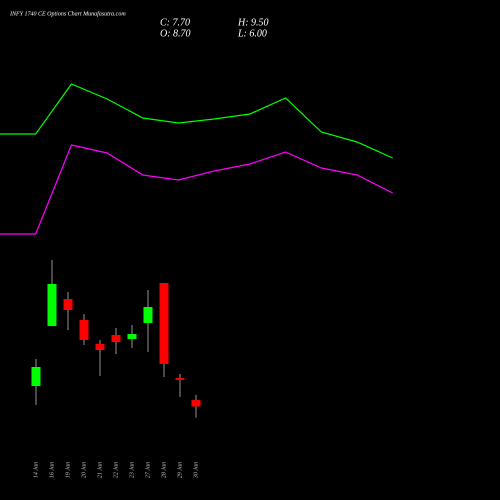  Describe the element at coordinates (180, 470) in the screenshot. I see `x-tick-label: 29 Jan` at that location.